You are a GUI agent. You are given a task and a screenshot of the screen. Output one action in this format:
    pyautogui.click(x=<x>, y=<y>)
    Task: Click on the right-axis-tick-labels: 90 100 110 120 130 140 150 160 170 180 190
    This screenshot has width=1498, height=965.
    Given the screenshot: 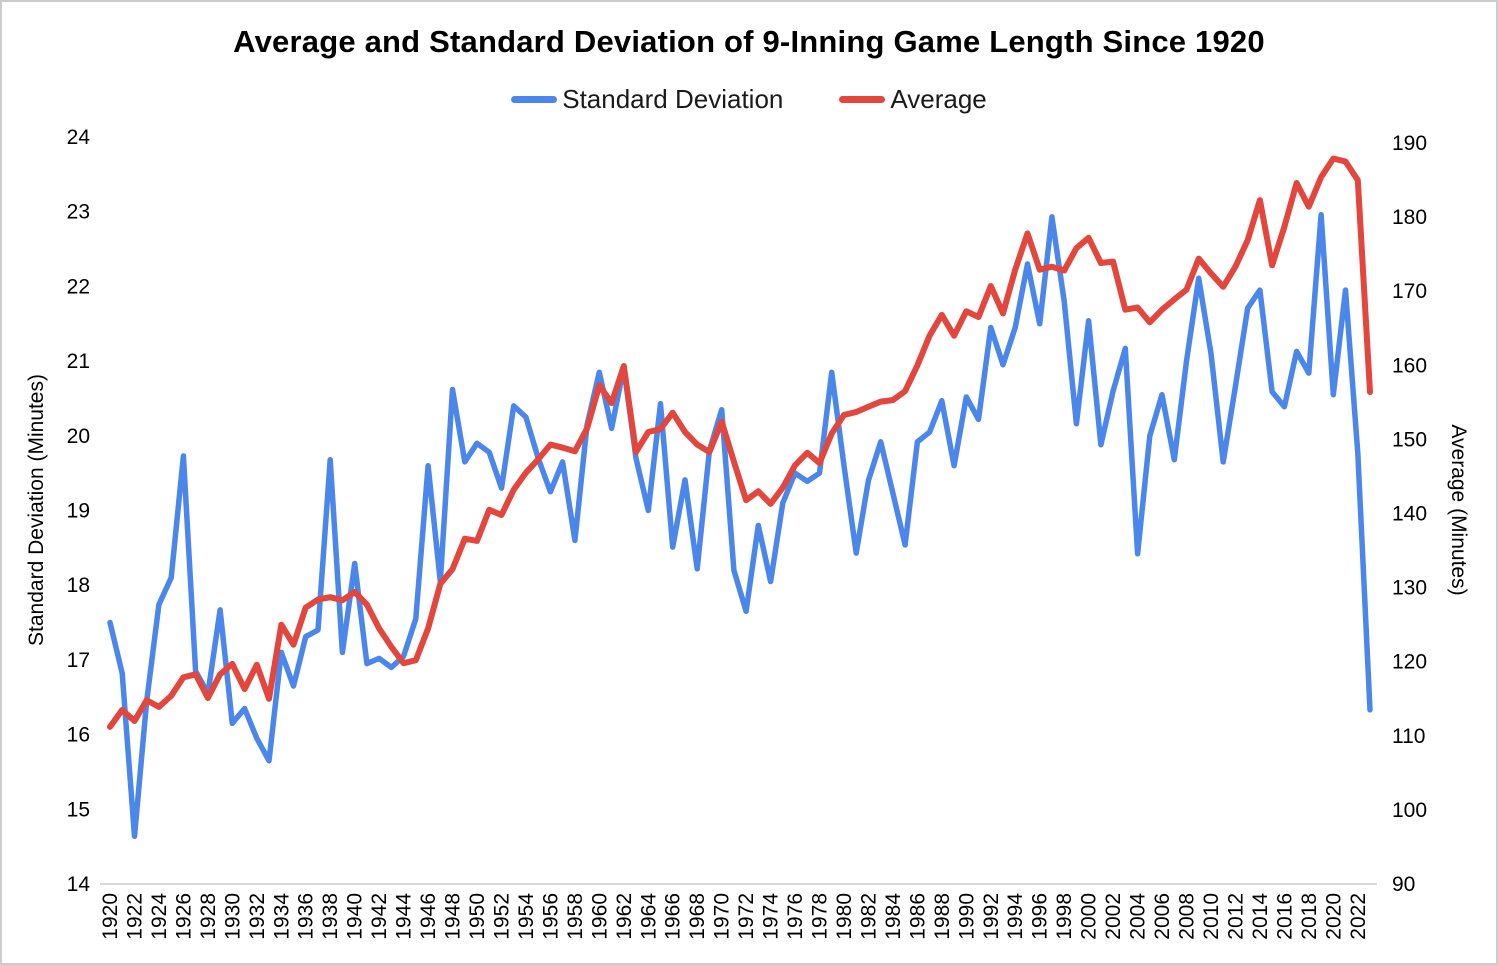 What is the action you would take?
    pyautogui.click(x=1409, y=514)
    